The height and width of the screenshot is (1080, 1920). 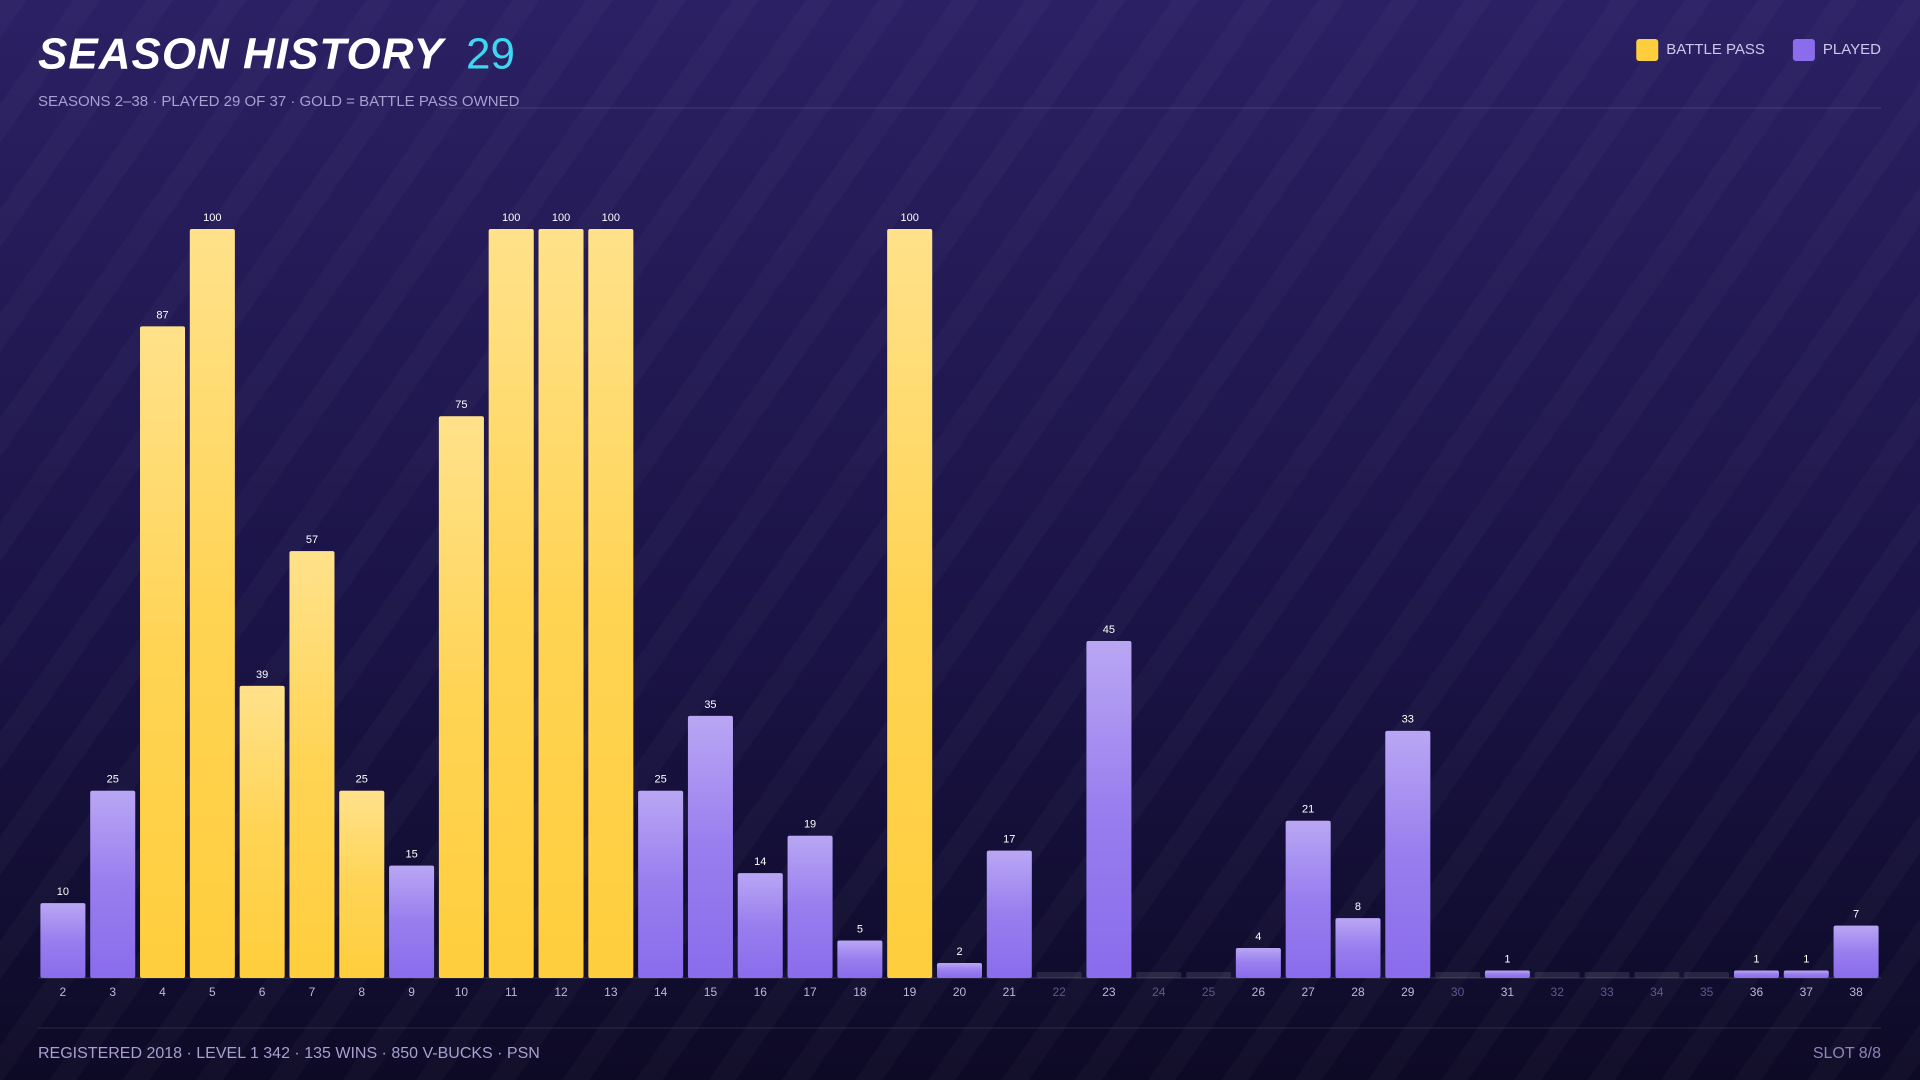 I want to click on x-tick-label: 3, so click(x=112, y=992).